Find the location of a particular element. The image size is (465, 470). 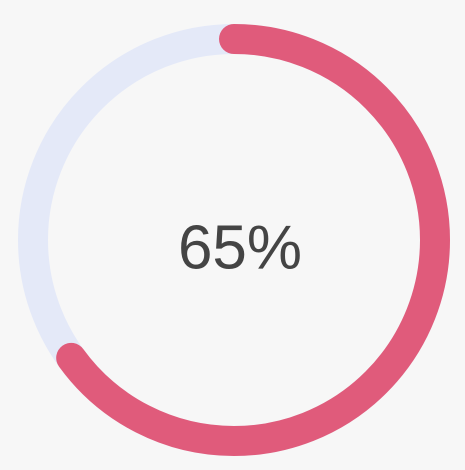

progress-label: 65% is located at coordinates (240, 247).